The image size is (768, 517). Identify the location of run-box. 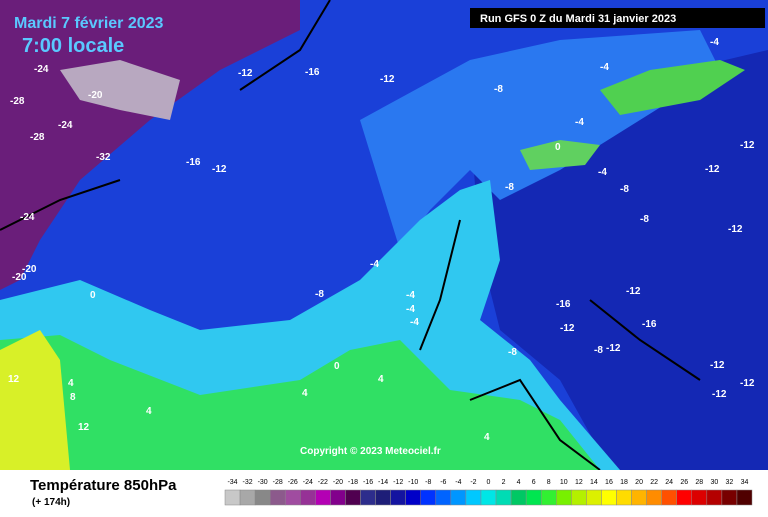
(617, 18).